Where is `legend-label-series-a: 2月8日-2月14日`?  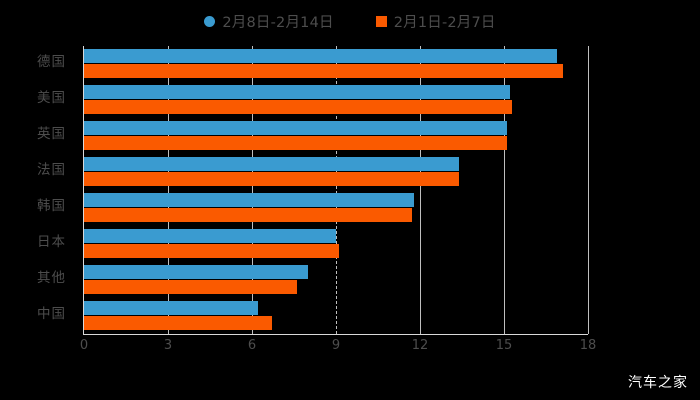 legend-label-series-a: 2月8日-2月14日 is located at coordinates (278, 22).